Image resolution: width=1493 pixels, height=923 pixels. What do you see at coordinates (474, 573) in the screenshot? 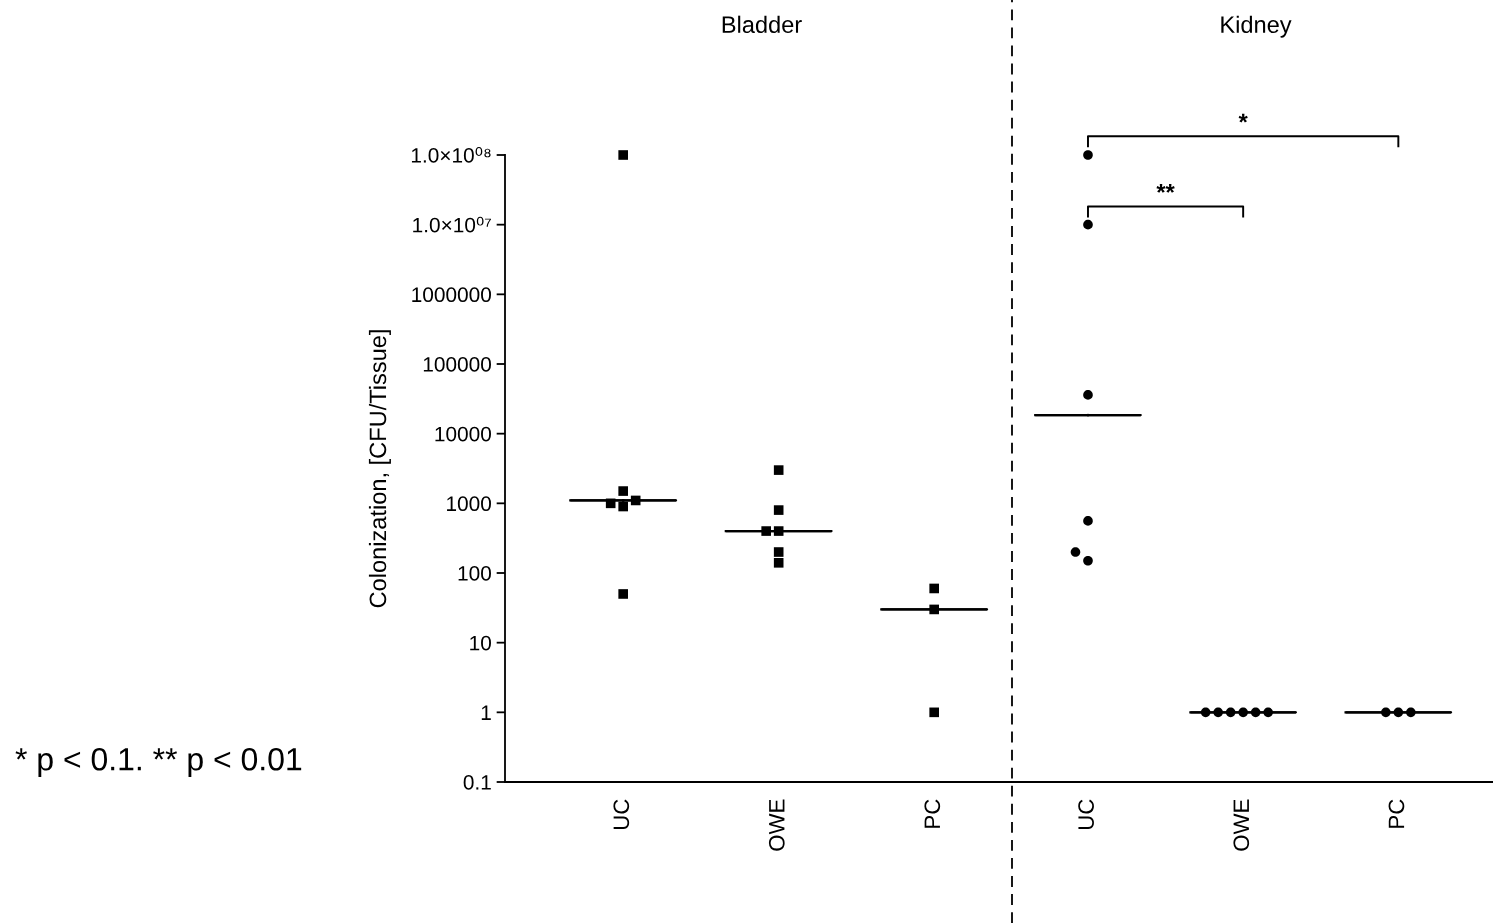
I see `y-tick-label: 100` at bounding box center [474, 573].